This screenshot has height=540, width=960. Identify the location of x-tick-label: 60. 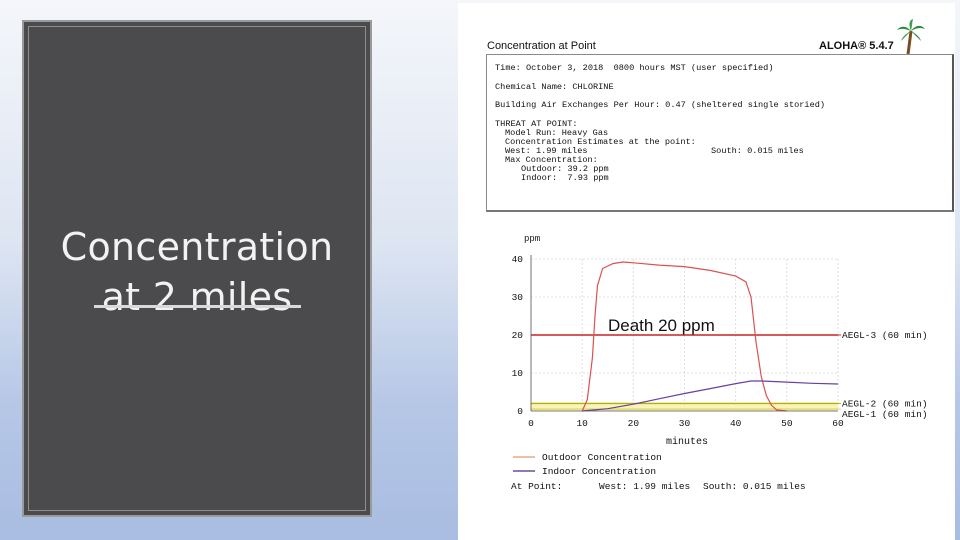
(838, 423).